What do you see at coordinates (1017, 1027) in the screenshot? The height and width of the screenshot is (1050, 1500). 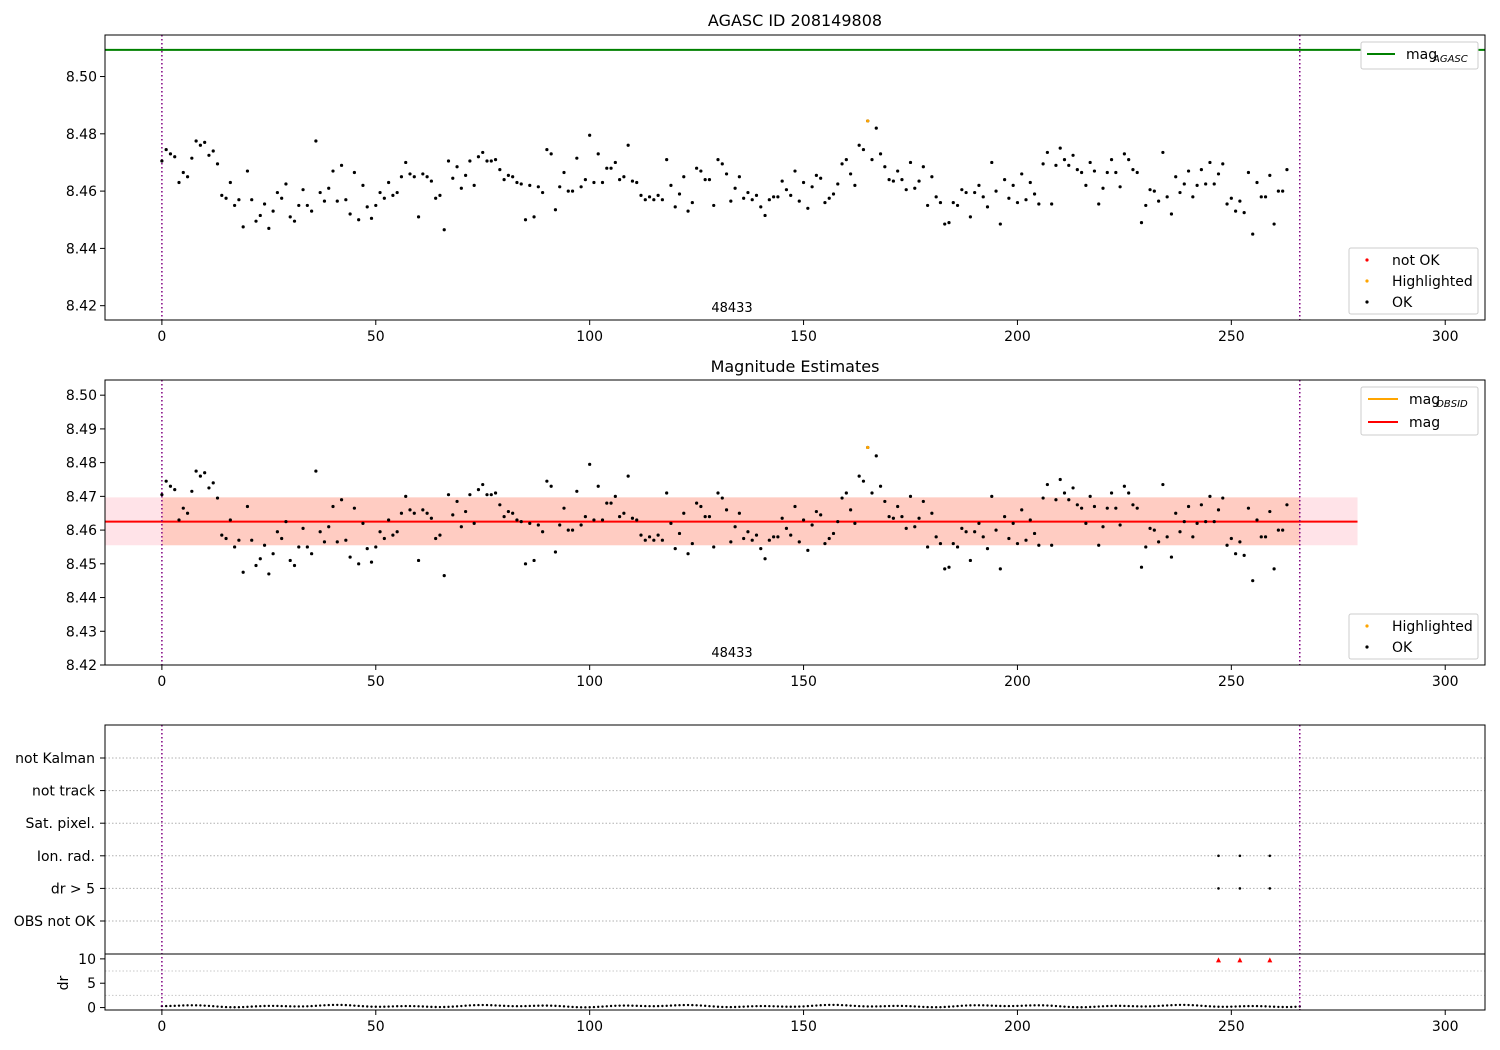 I see `x-tick-label: 200` at bounding box center [1017, 1027].